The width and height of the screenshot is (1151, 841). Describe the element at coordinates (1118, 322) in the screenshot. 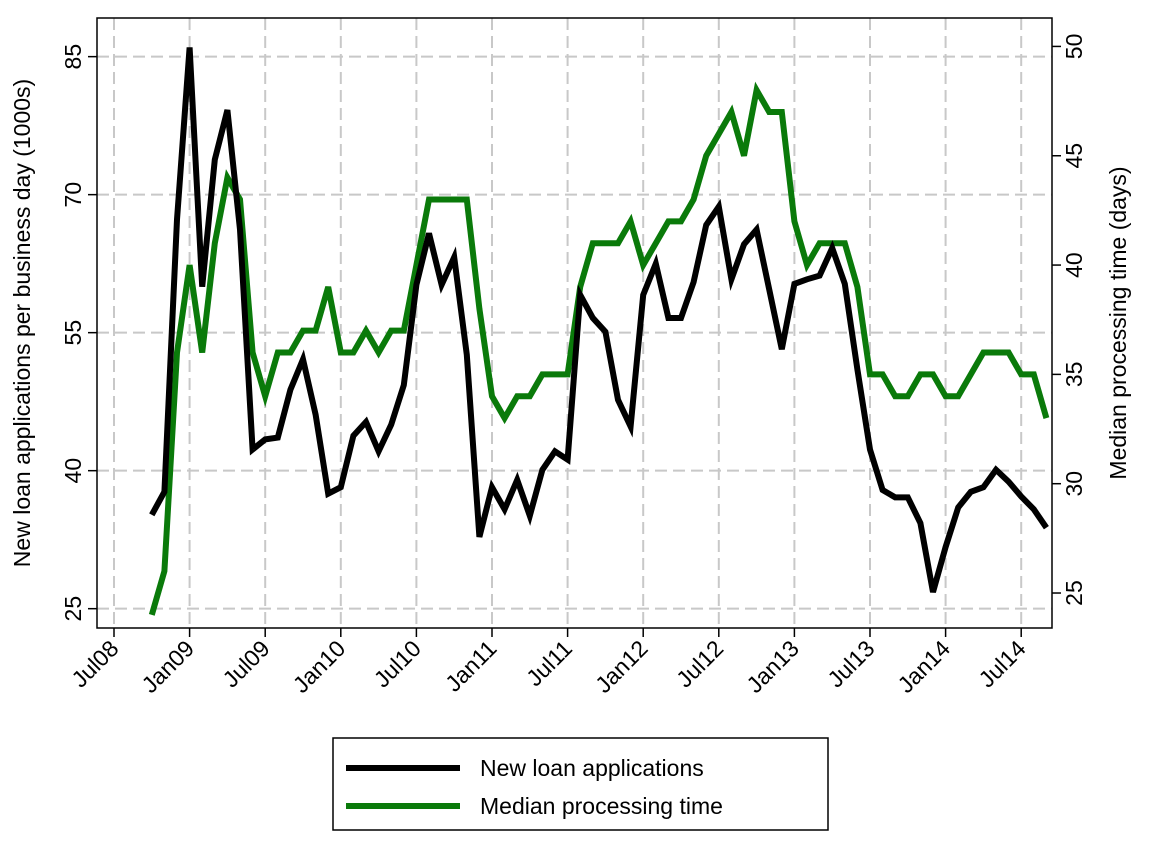

I see `y2-axis-title: Median processing time (days)` at that location.